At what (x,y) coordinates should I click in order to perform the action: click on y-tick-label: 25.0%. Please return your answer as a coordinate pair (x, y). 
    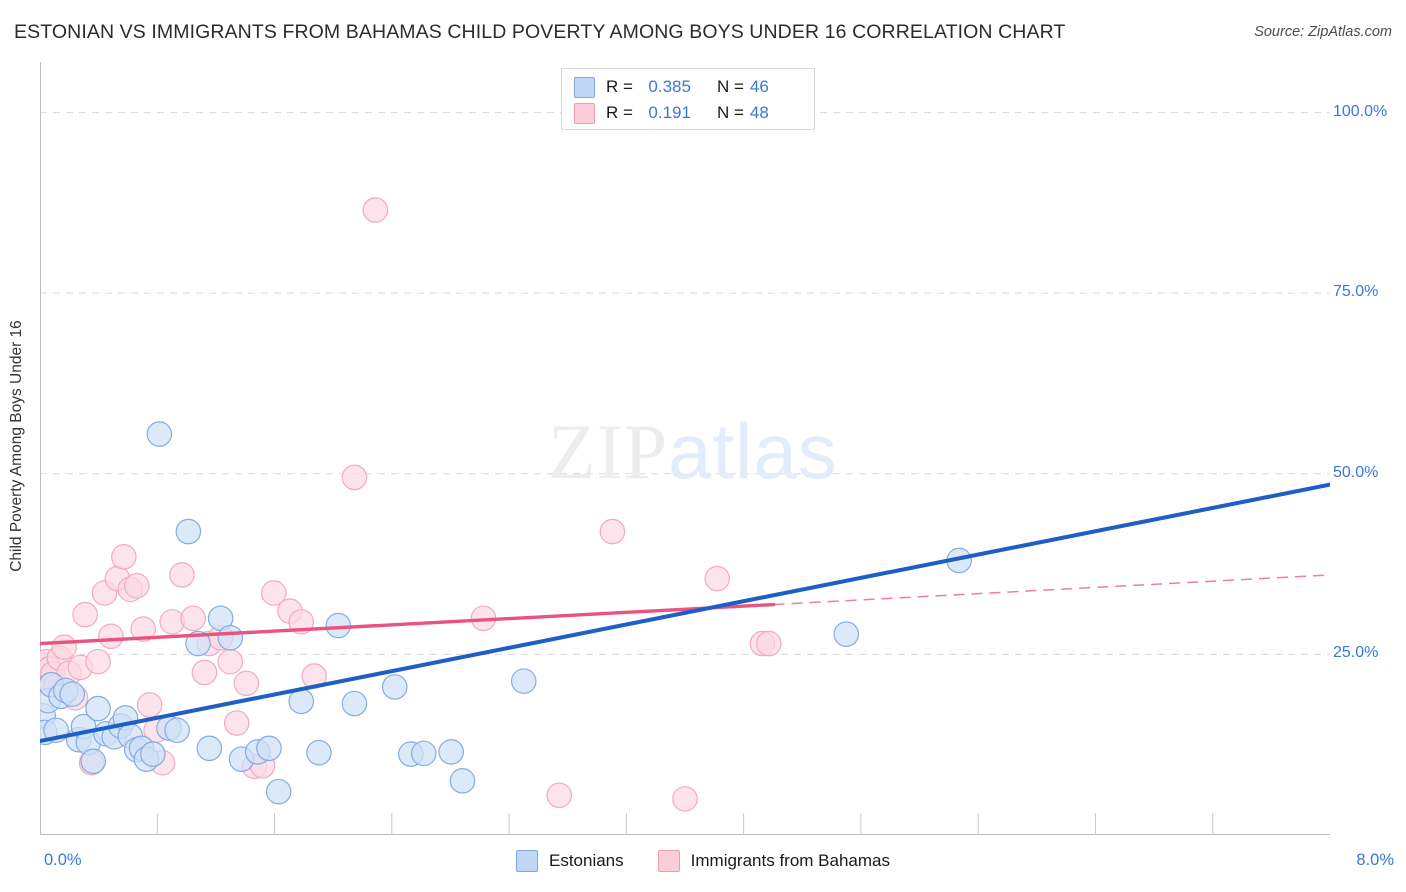
    Looking at the image, I should click on (1356, 653).